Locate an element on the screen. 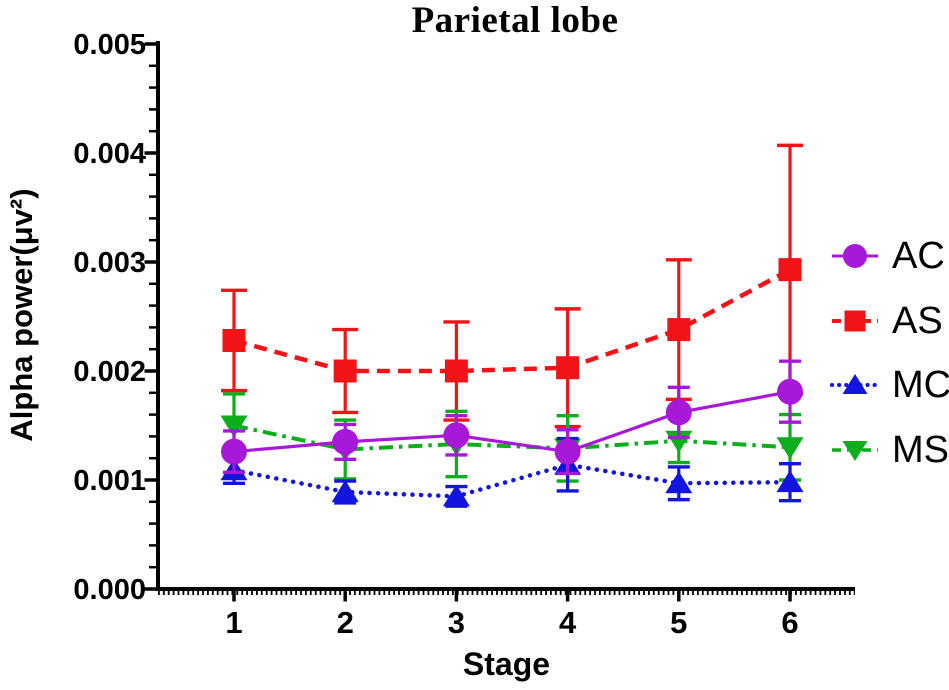 This screenshot has height=690, width=949. x-axis-ticks: 1 2 3 4 5 6 is located at coordinates (512, 615).